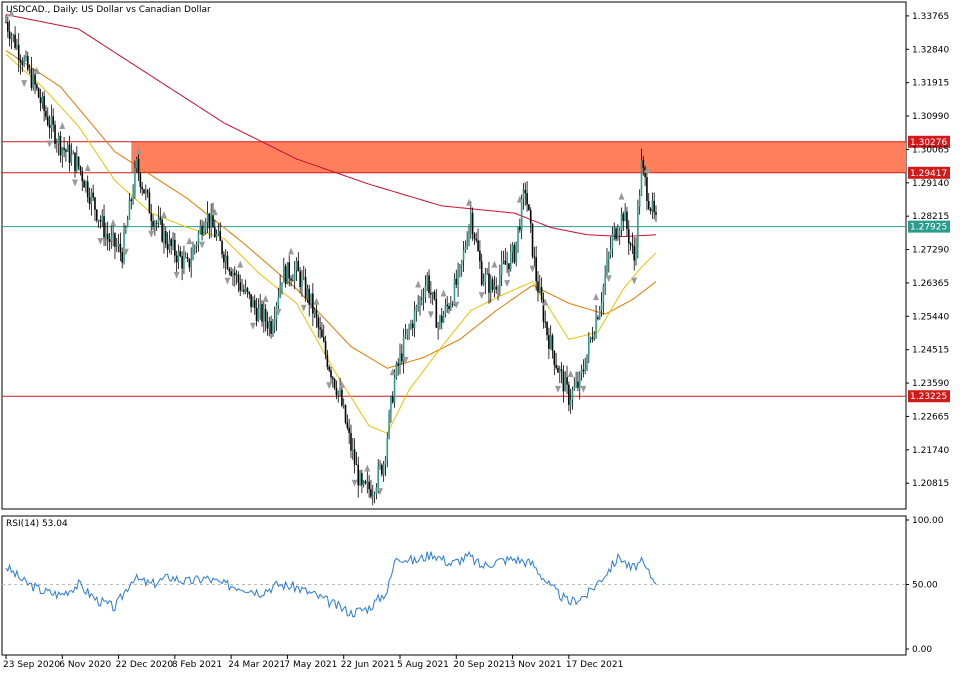  I want to click on date-tick-1: 6 Nov 2020, so click(85, 665).